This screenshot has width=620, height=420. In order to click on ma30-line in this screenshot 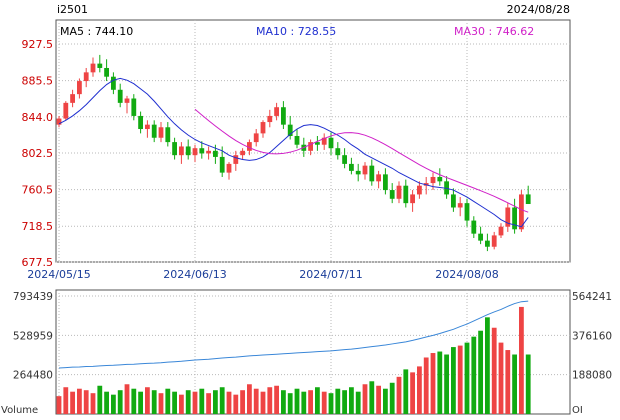, I will do `click(361, 160)`.